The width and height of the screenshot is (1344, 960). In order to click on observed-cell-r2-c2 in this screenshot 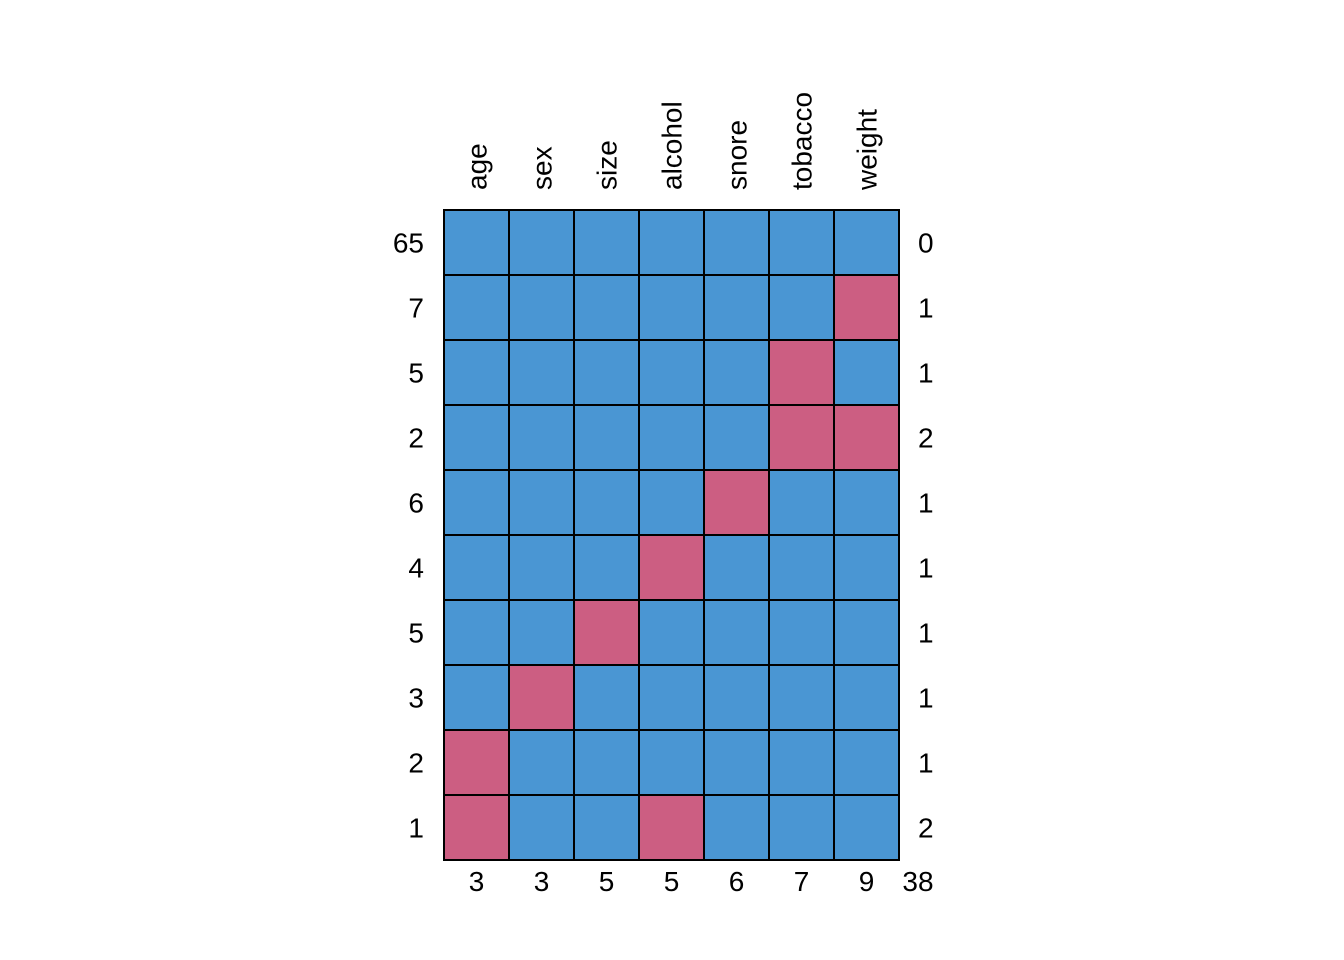, I will do `click(541, 307)`.